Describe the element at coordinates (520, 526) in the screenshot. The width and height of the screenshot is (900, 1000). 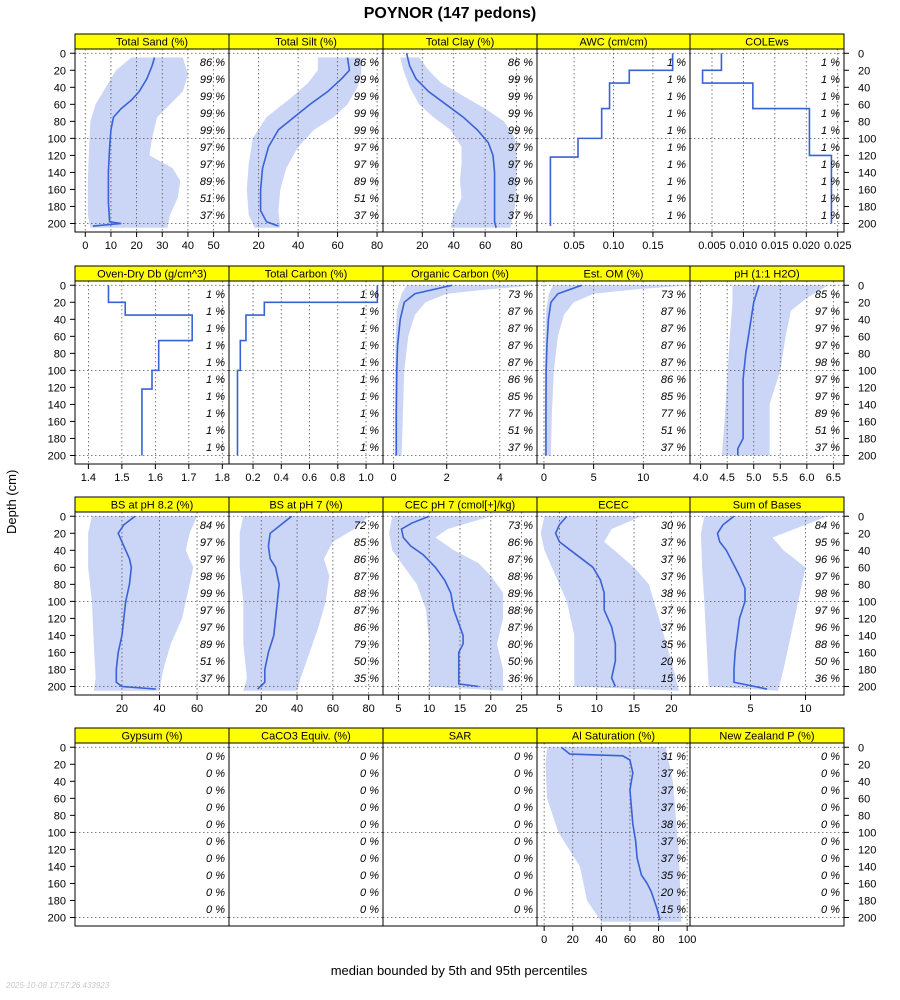
I see `pct-label: 73 %` at that location.